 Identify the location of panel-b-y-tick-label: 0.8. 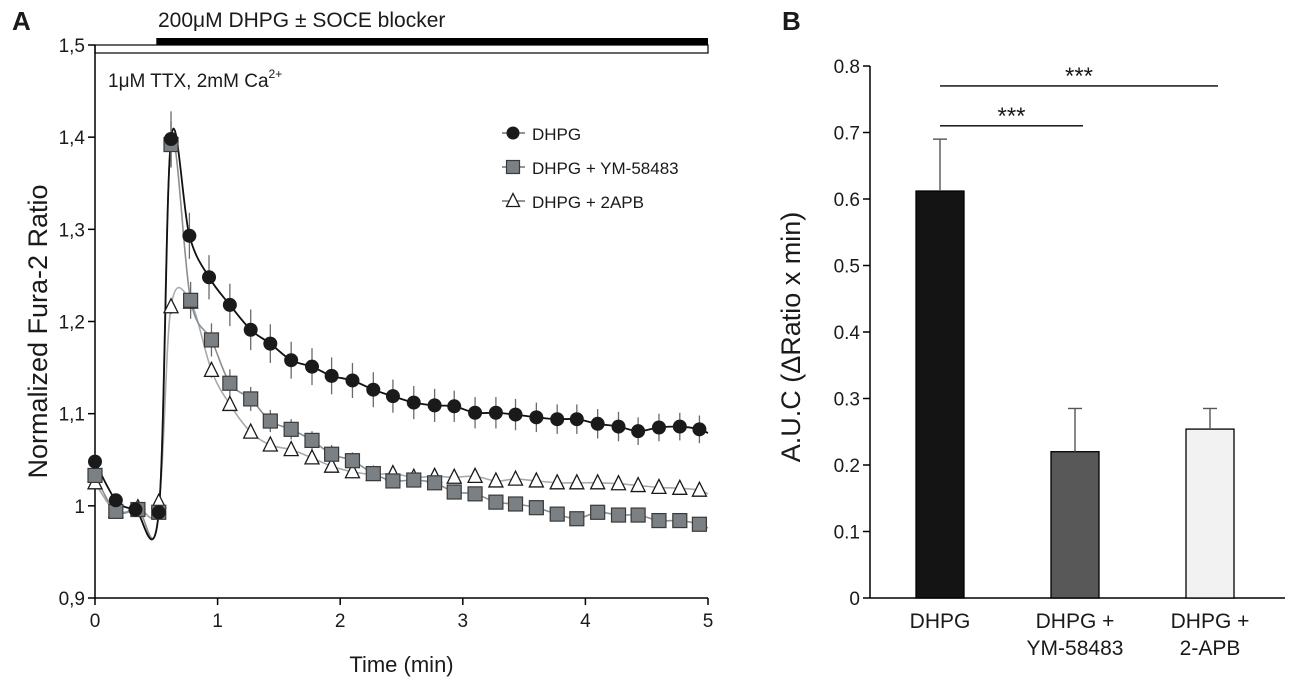
(847, 67).